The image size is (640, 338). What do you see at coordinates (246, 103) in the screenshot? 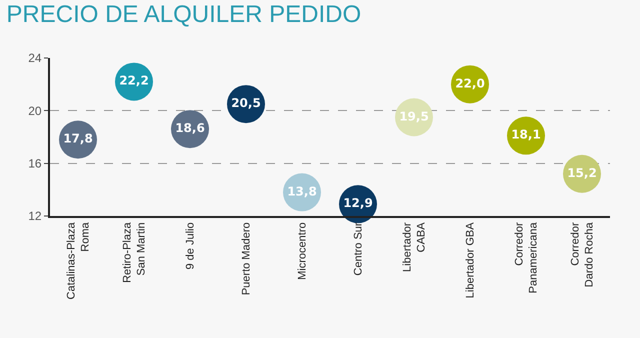
I see `data-label: 20,5` at bounding box center [246, 103].